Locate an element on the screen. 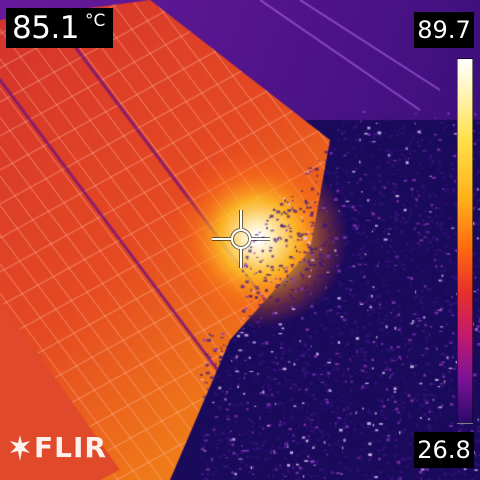 This screenshot has height=480, width=480. flir-logo: FLIR is located at coordinates (57, 448).